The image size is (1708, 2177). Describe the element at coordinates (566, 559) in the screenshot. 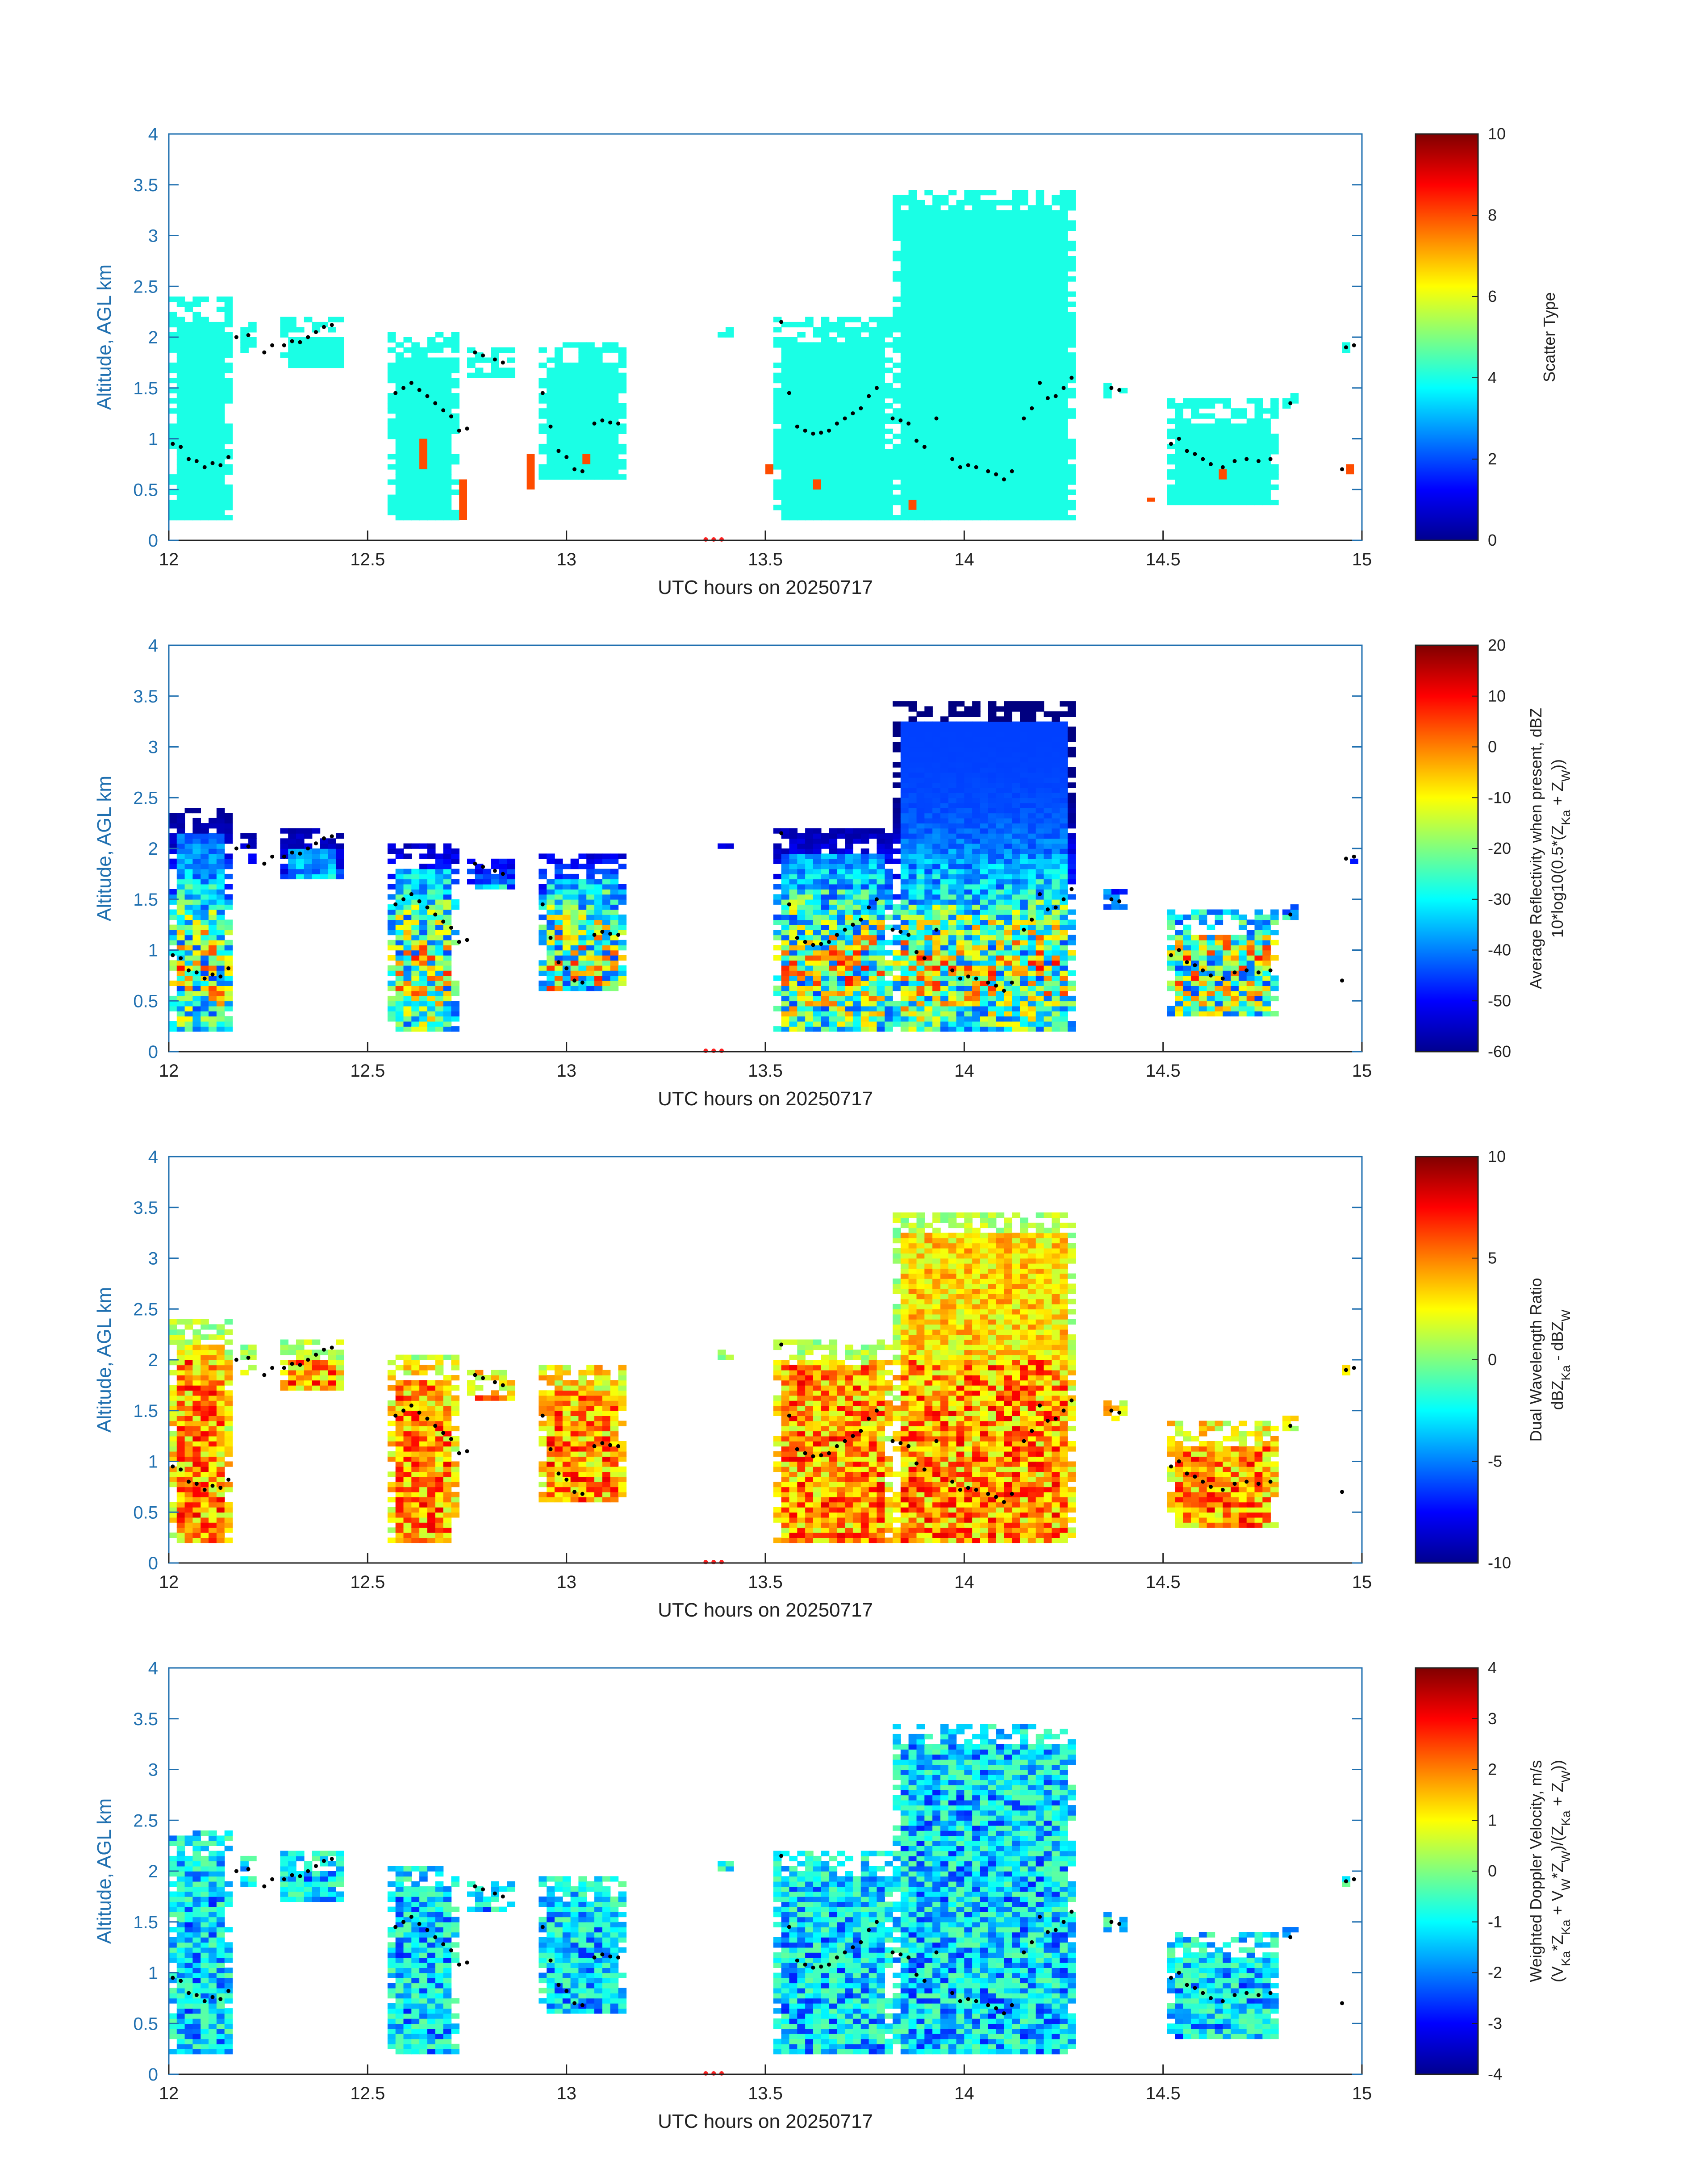

I see `x-tick-label: 13` at that location.